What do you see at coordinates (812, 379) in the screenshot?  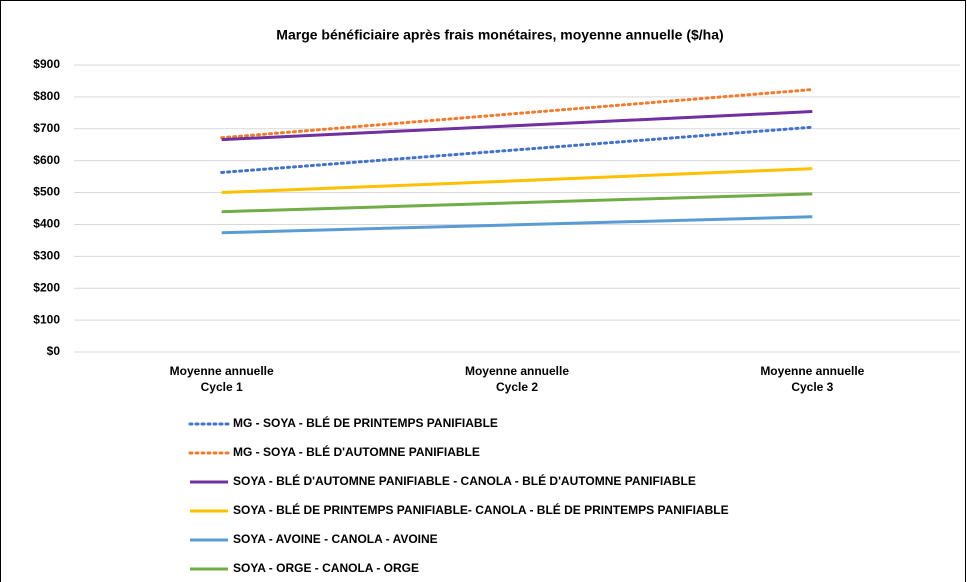 I see `x-tick-label: Moyenne annuelle Cycle 3` at bounding box center [812, 379].